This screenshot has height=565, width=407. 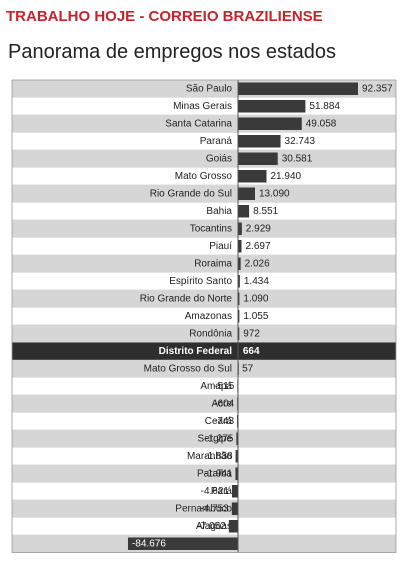 What do you see at coordinates (222, 491) in the screenshot?
I see `category-label: Pará` at bounding box center [222, 491].